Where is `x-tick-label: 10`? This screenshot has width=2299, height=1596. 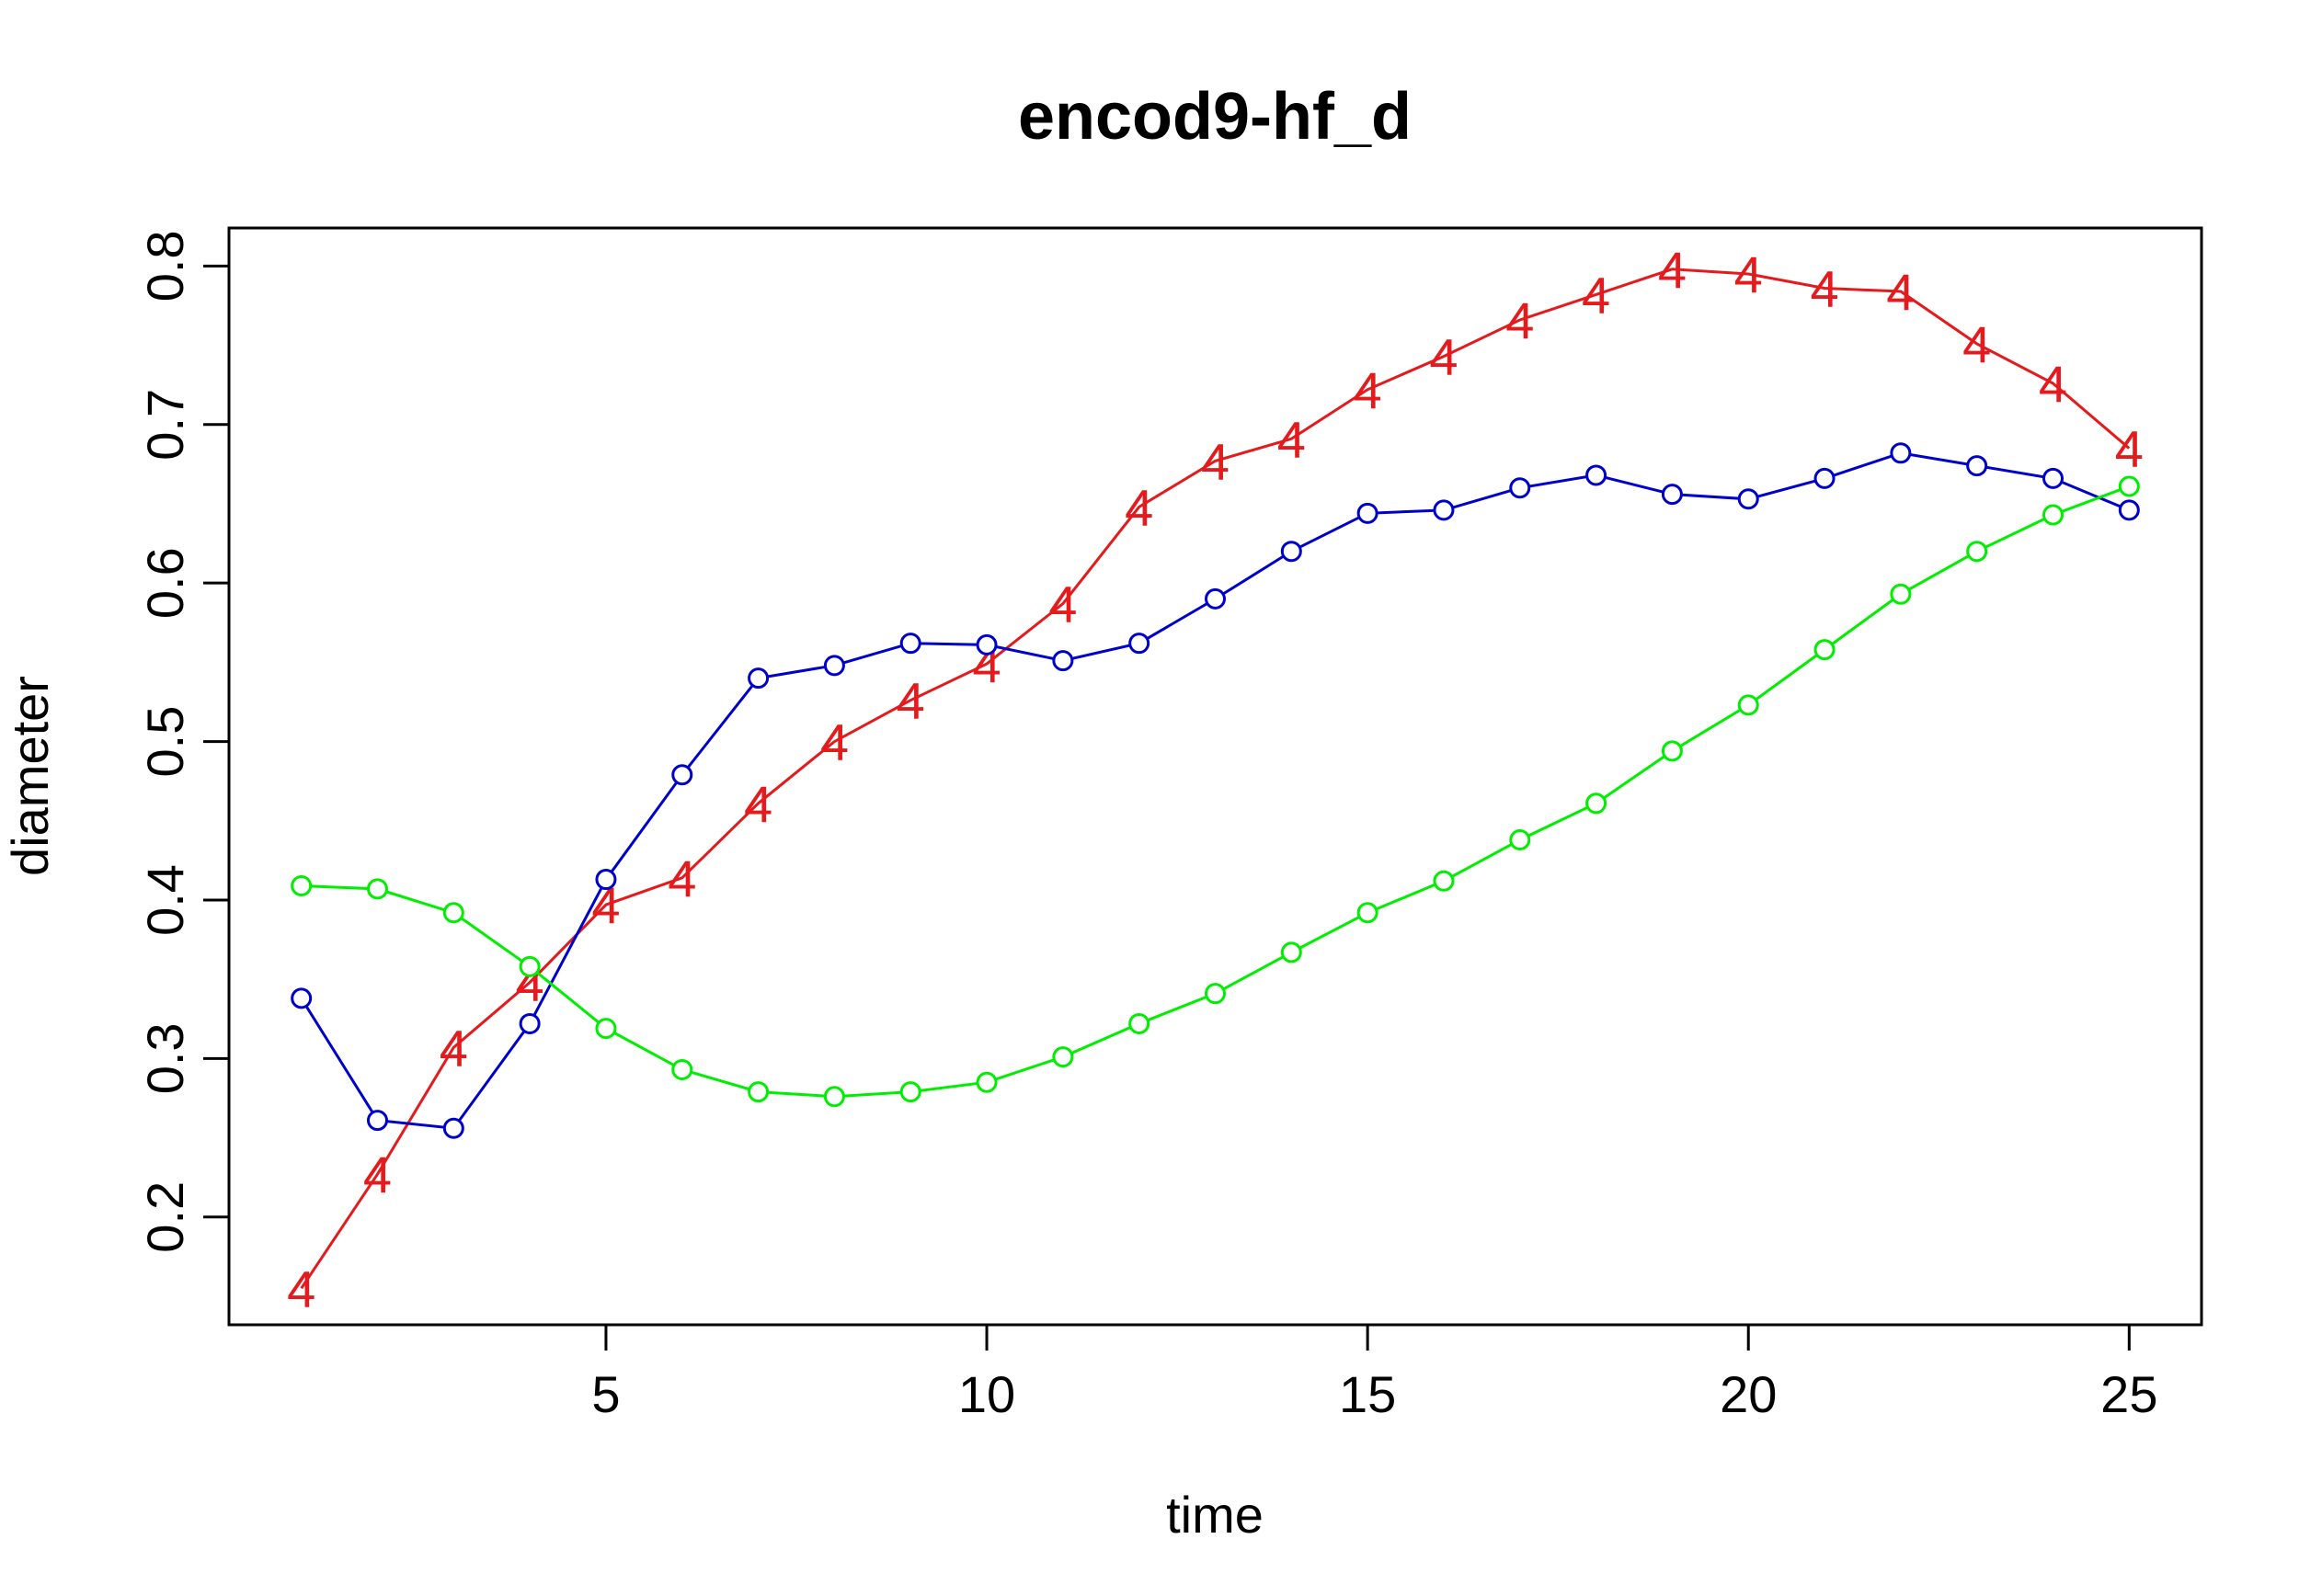
x-tick-label: 10 is located at coordinates (987, 1394).